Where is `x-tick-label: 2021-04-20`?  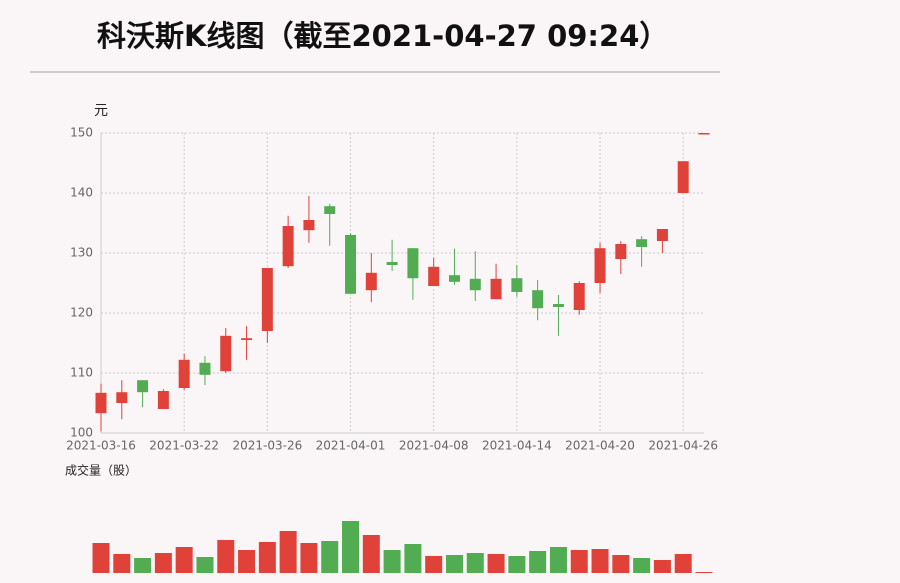 x-tick-label: 2021-04-20 is located at coordinates (600, 446).